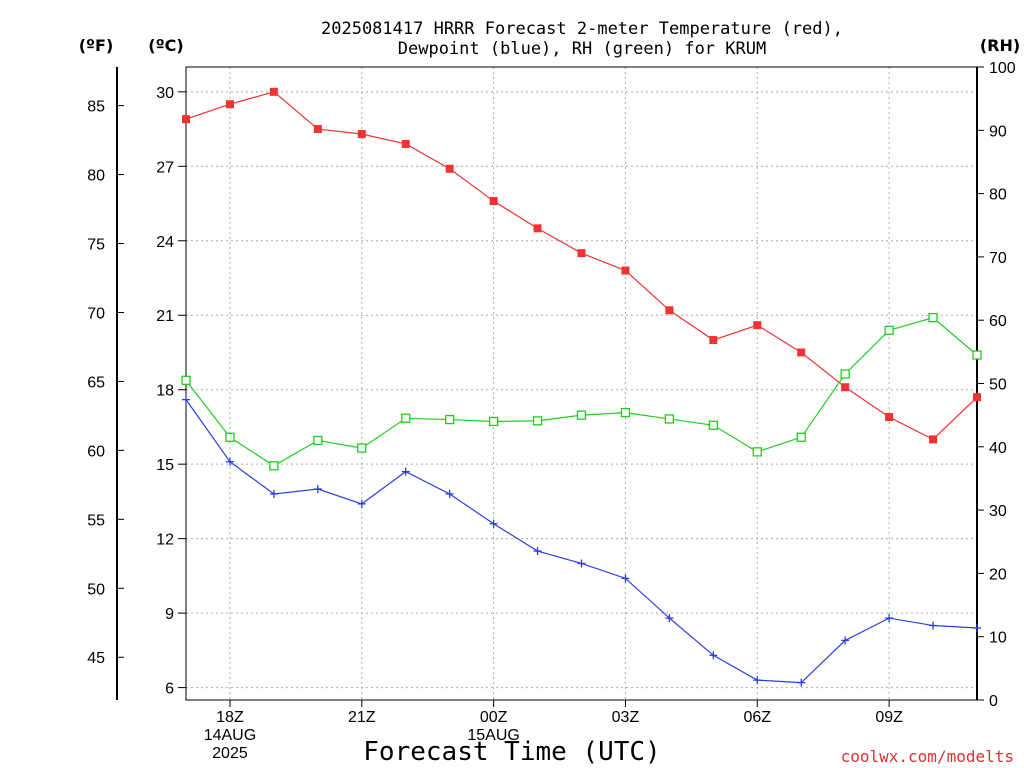  I want to click on x-tick-label: 2025, so click(230, 753).